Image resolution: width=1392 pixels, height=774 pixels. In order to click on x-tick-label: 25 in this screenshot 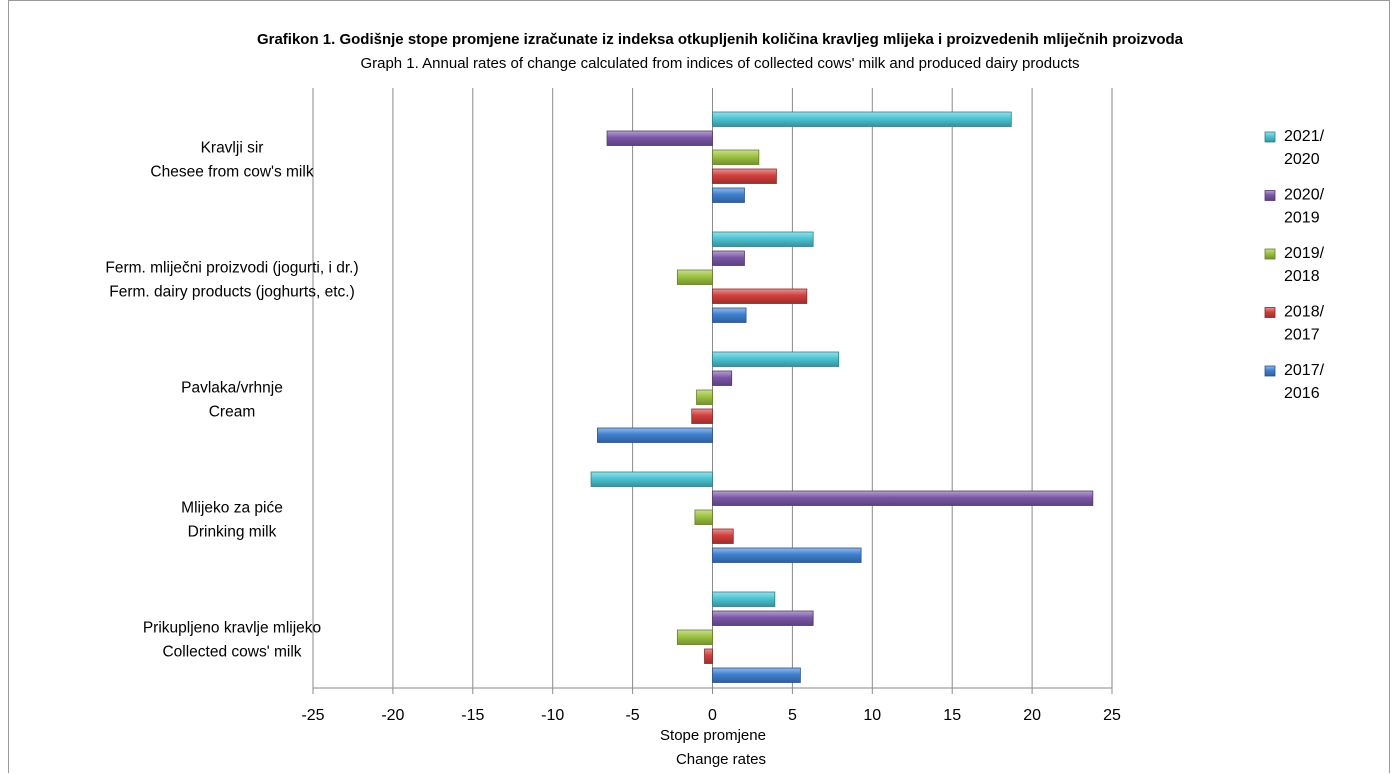, I will do `click(1112, 715)`.